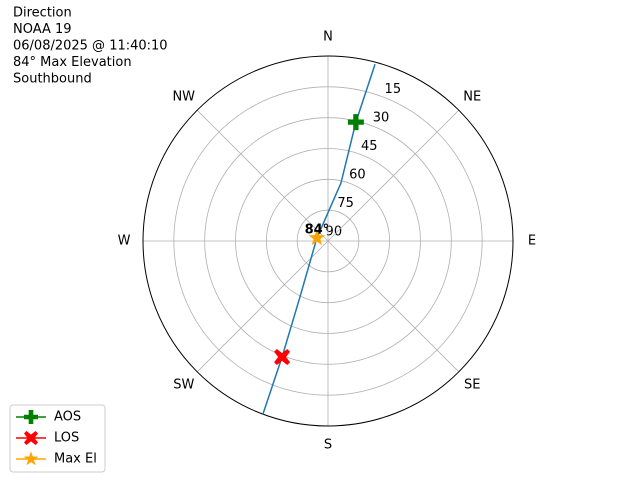  What do you see at coordinates (345, 203) in the screenshot?
I see `r-tick-label: 75` at bounding box center [345, 203].